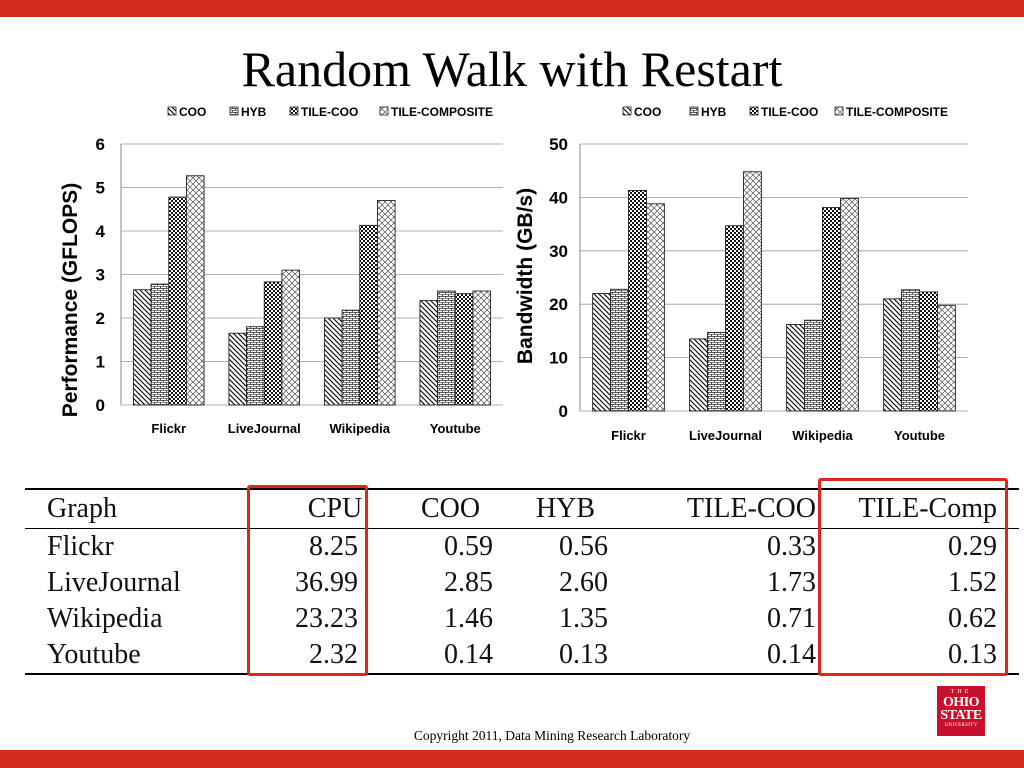  What do you see at coordinates (791, 582) in the screenshot?
I see `table-cell: 1.73` at bounding box center [791, 582].